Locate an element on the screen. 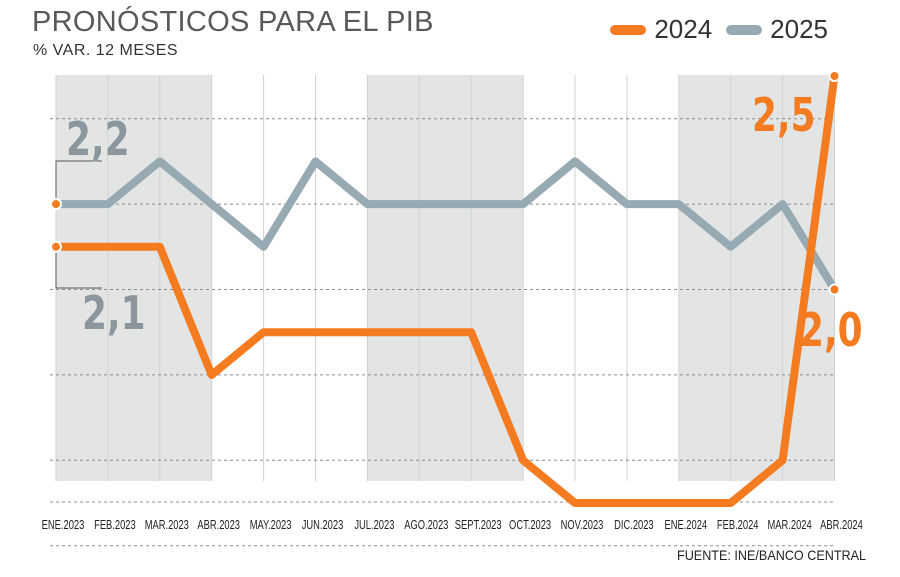 This screenshot has width=900, height=577. x-tick-label: SEPT.2023 is located at coordinates (478, 526).